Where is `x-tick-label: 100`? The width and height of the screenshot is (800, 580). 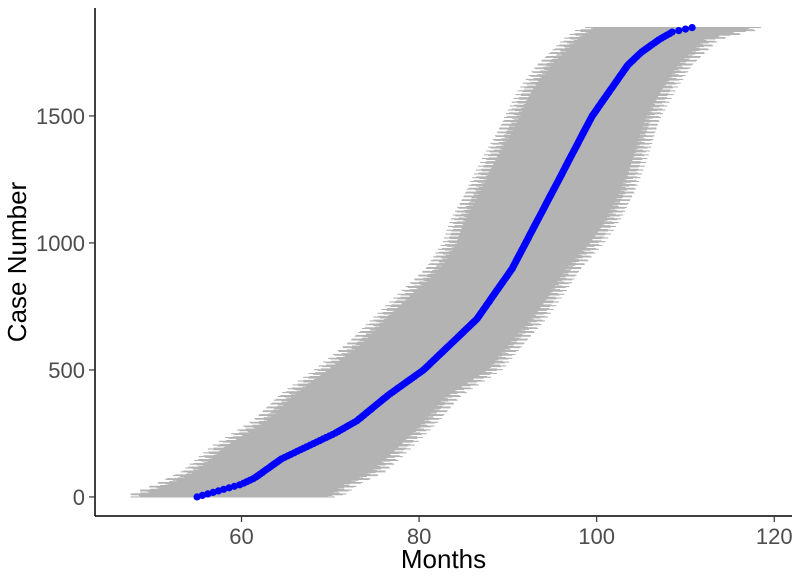
x-tick-label: 100 is located at coordinates (596, 536).